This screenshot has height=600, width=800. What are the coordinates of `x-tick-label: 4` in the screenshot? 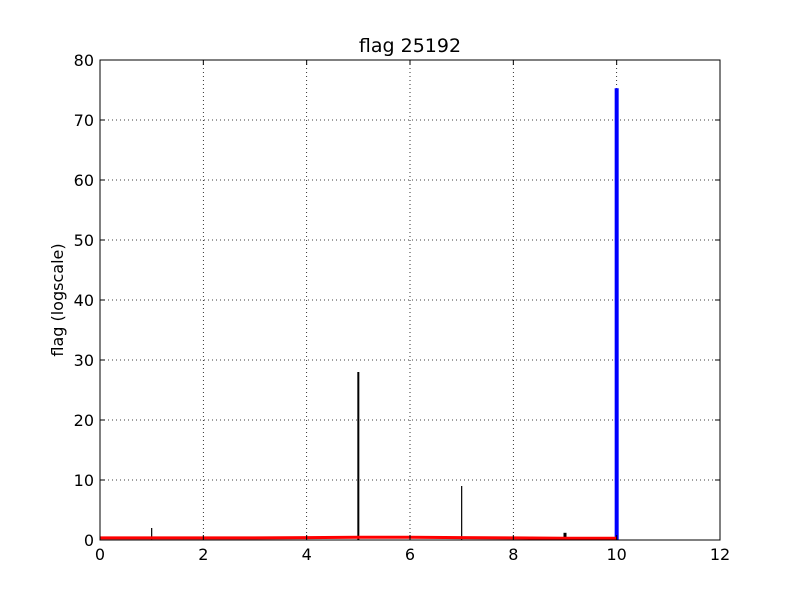 It's located at (307, 554).